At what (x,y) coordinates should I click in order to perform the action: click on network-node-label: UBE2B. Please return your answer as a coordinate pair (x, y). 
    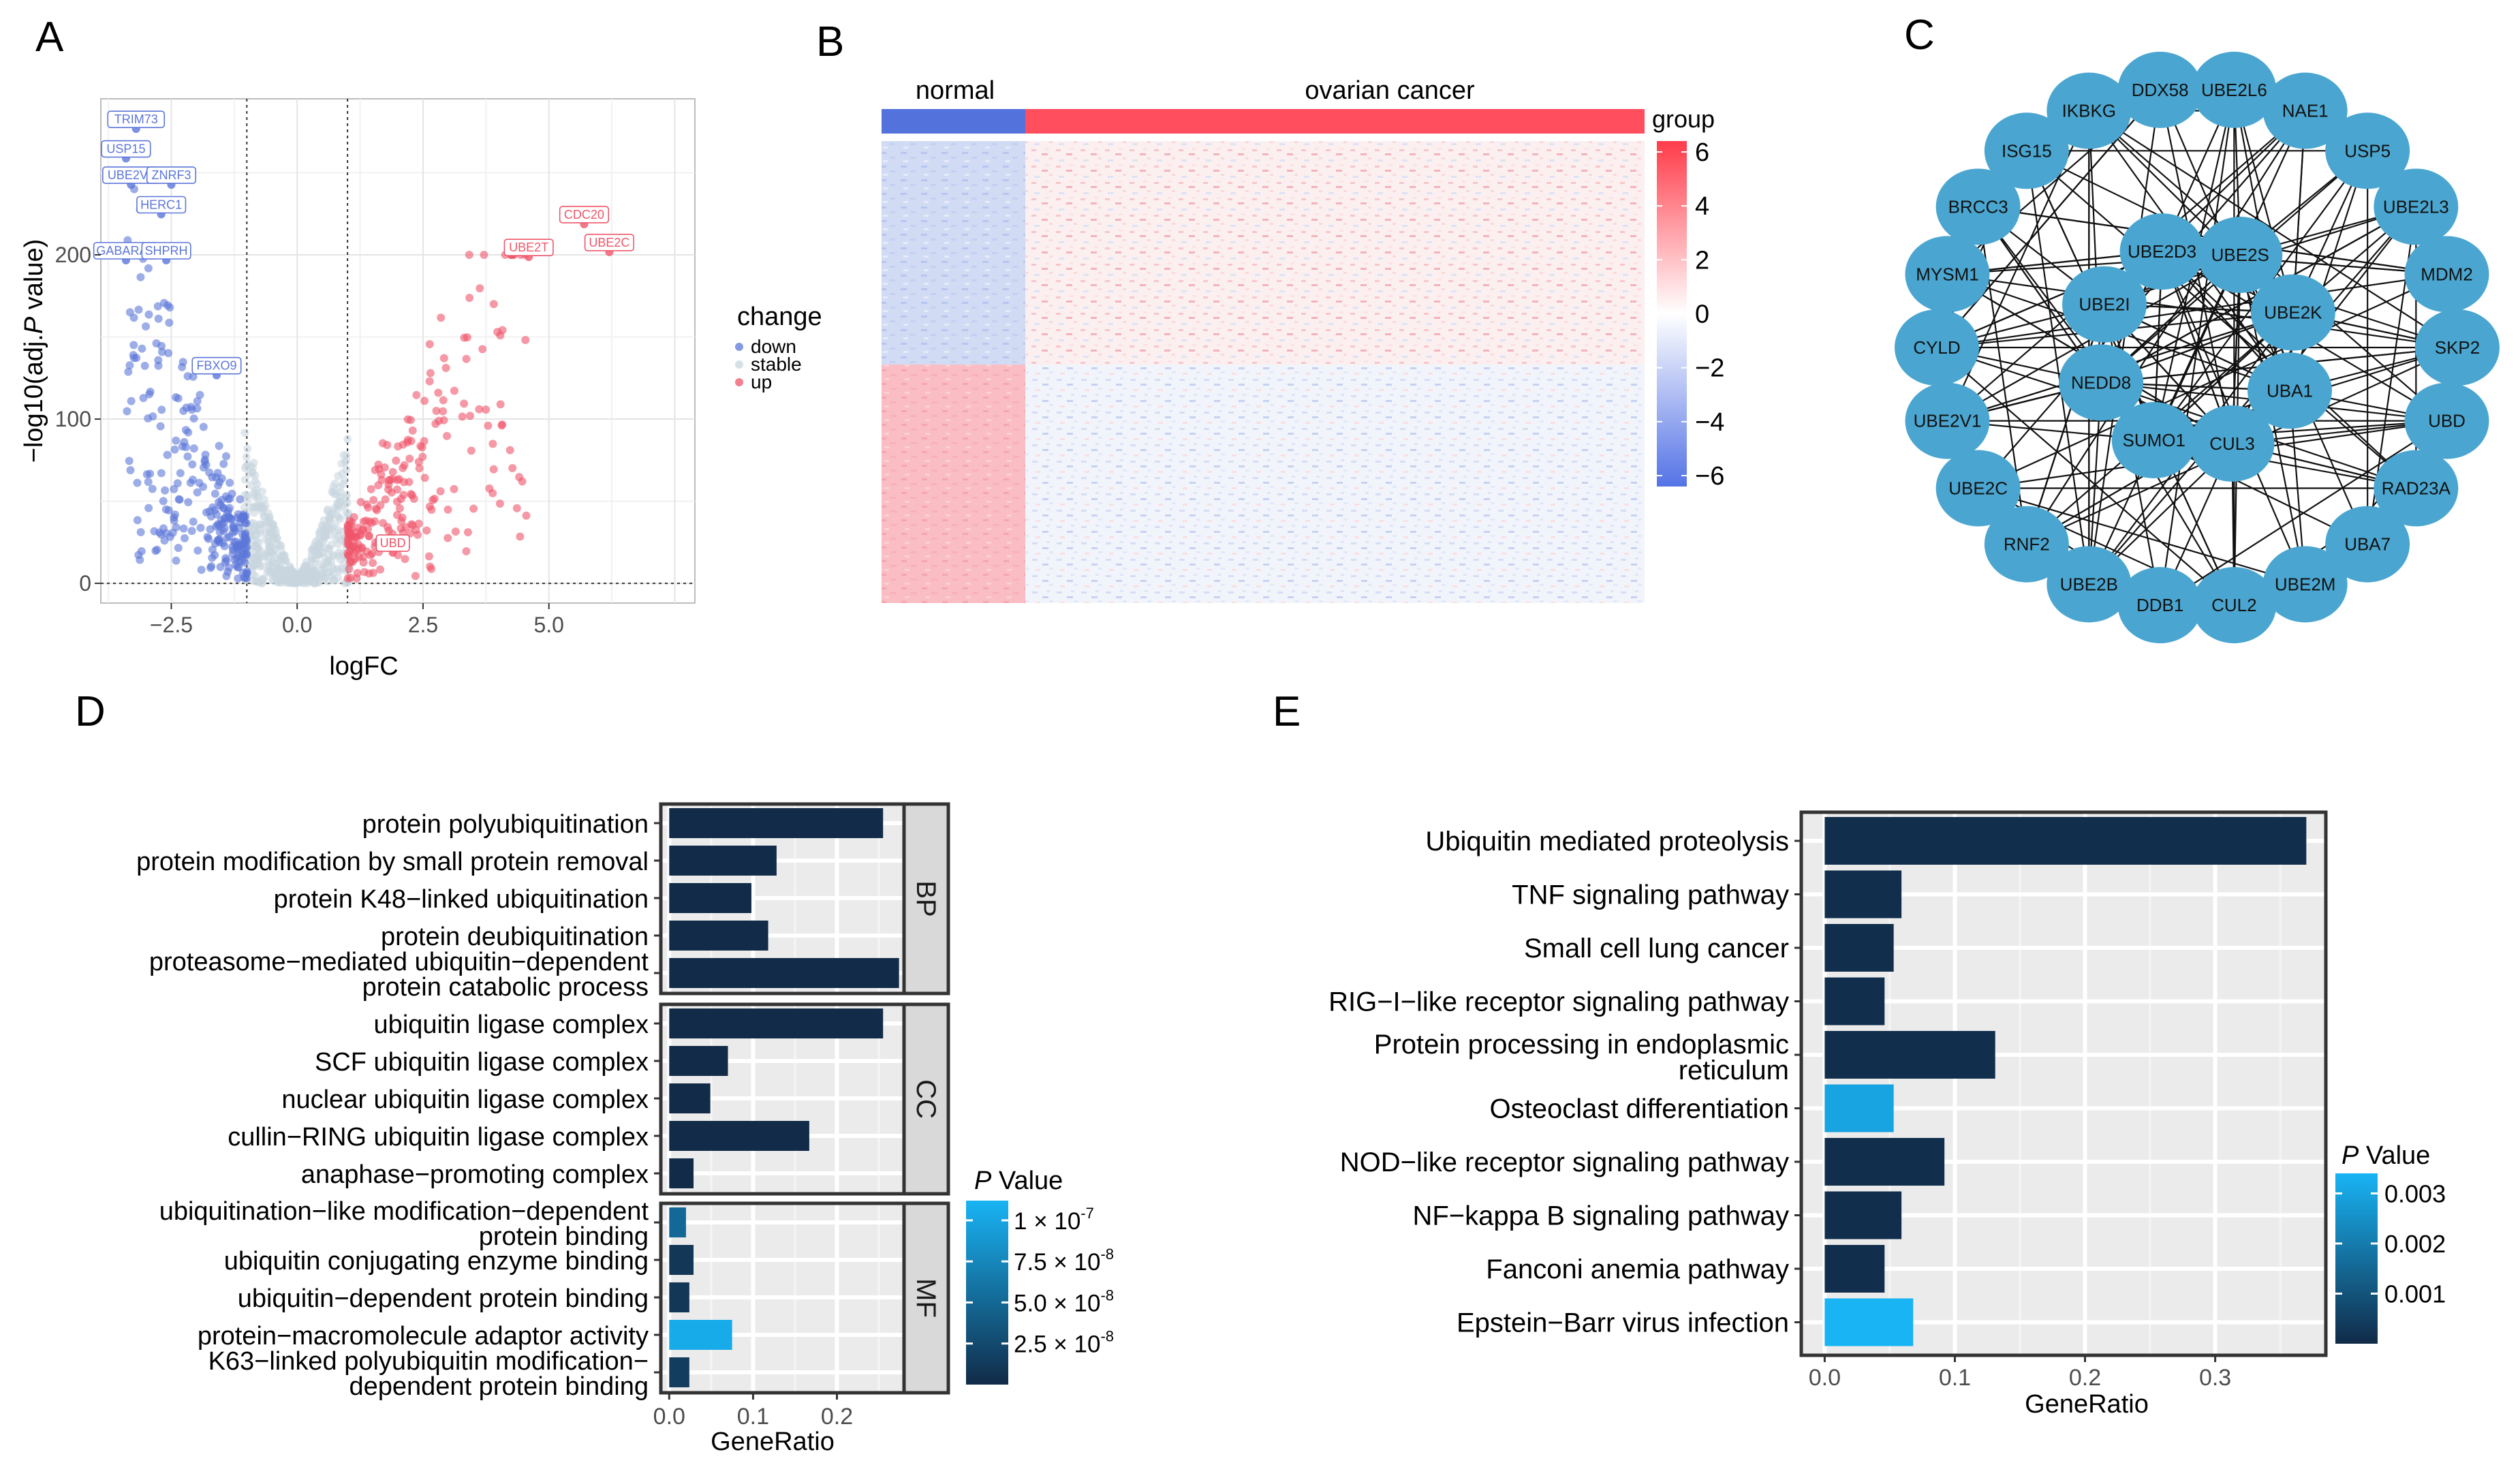
    Looking at the image, I should click on (2089, 584).